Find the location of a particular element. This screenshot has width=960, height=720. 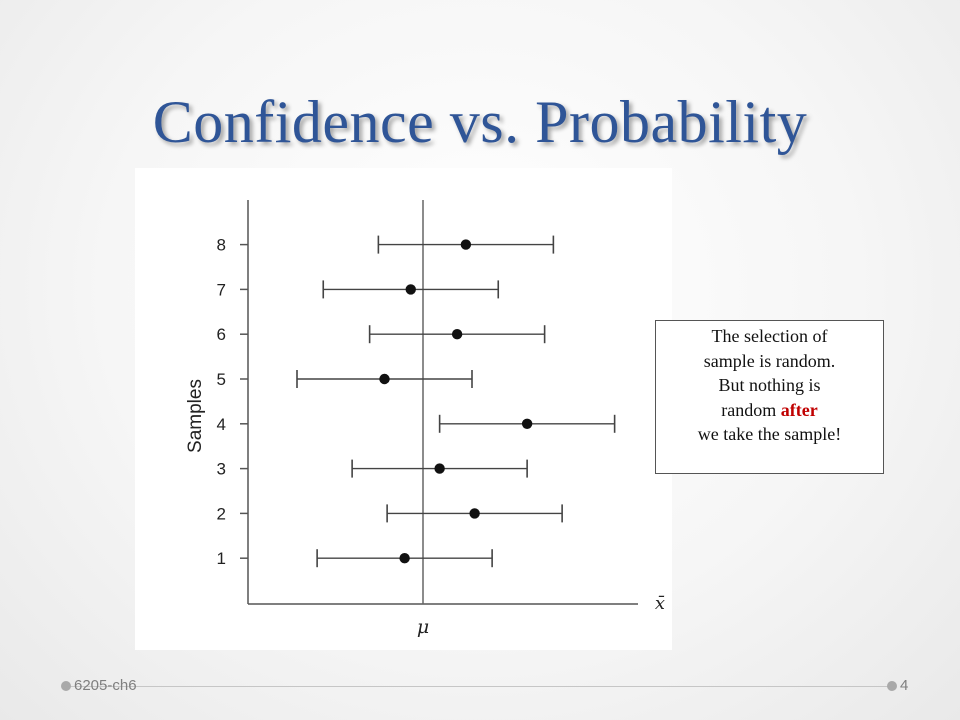

y-tick-label: 6 is located at coordinates (221, 334).